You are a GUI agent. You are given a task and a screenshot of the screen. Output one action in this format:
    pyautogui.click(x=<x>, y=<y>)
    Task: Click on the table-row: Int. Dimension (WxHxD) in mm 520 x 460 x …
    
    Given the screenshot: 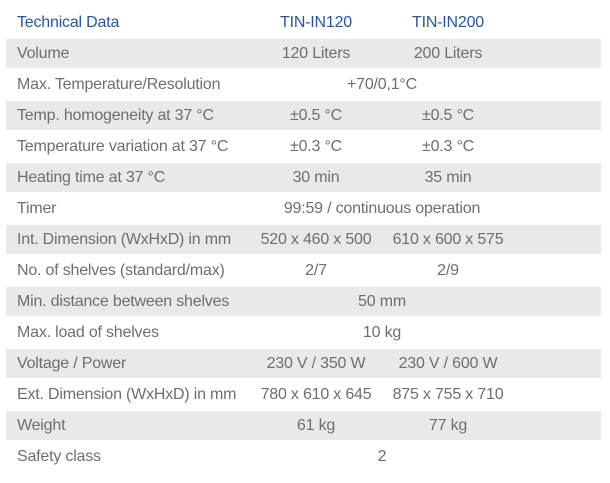 What is the action you would take?
    pyautogui.click(x=303, y=239)
    